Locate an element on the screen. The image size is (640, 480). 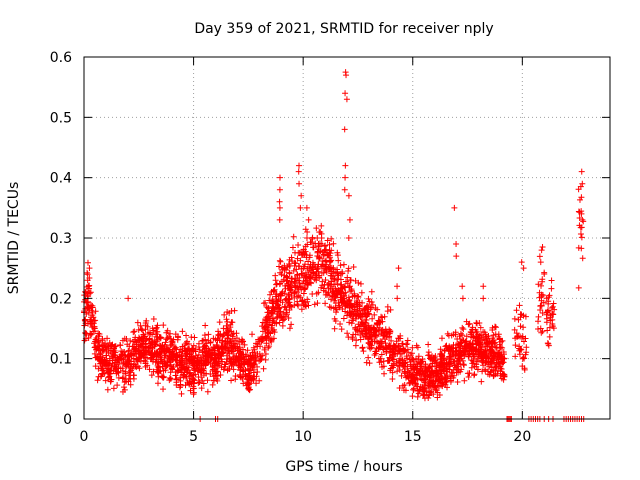
y-axis-label: SRMTID / TECUs is located at coordinates (14, 238).